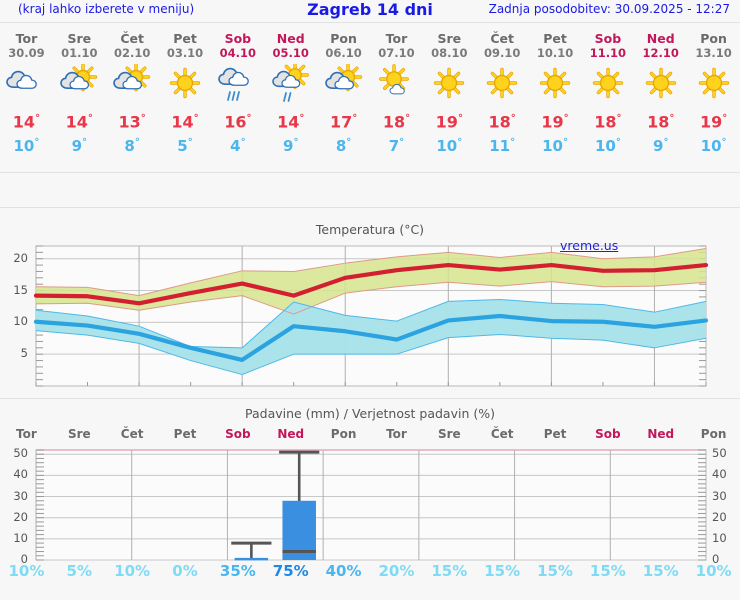 Image resolution: width=740 pixels, height=600 pixels. I want to click on temp-y-tick-label: 20, so click(20, 257).